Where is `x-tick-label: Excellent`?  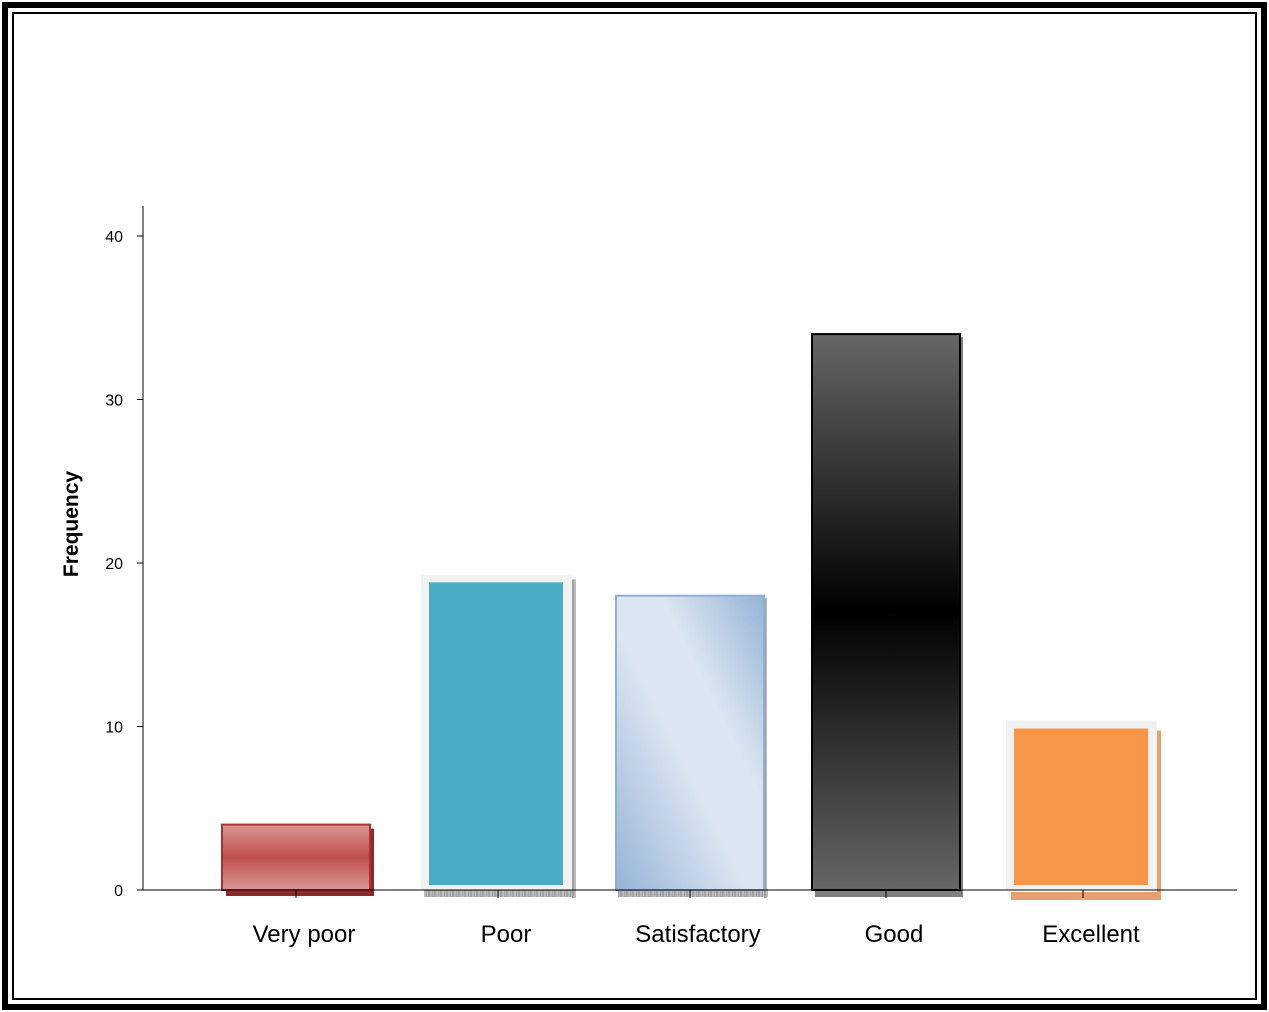
x-tick-label: Excellent is located at coordinates (1091, 934).